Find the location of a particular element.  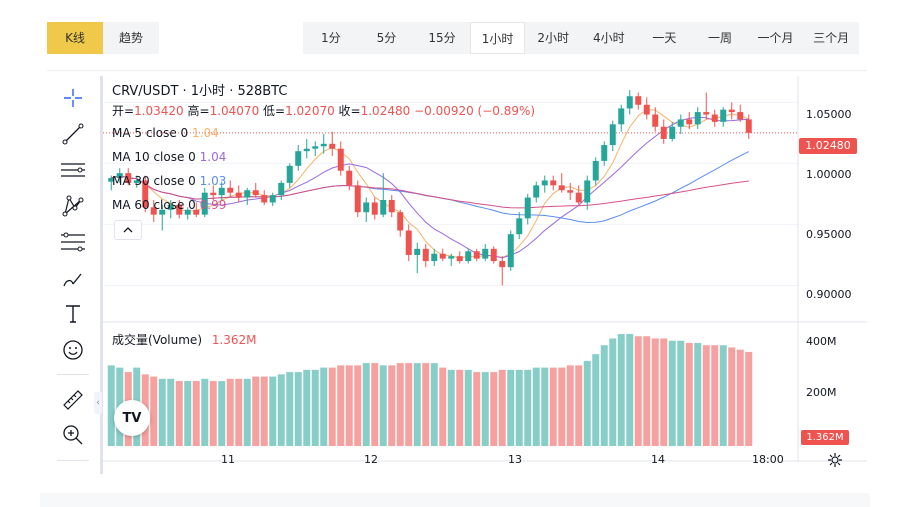

timeframe-1mo: 一个月 is located at coordinates (775, 38).